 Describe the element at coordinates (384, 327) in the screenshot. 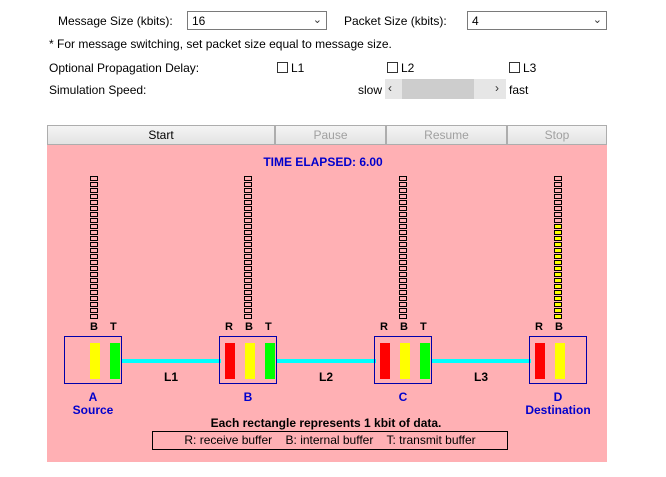

I see `node-c-buffer-label-r: R` at that location.